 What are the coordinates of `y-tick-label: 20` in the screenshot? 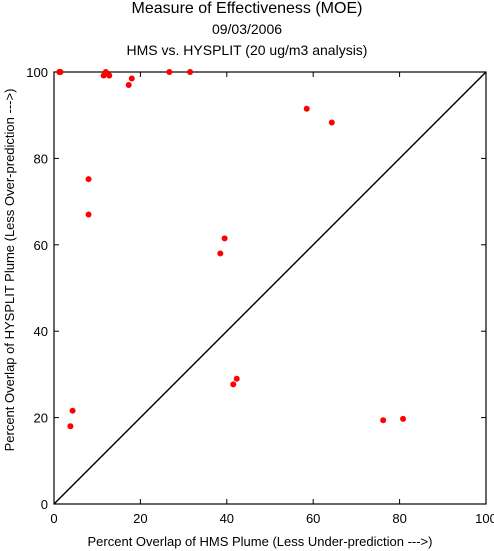 It's located at (41, 418).